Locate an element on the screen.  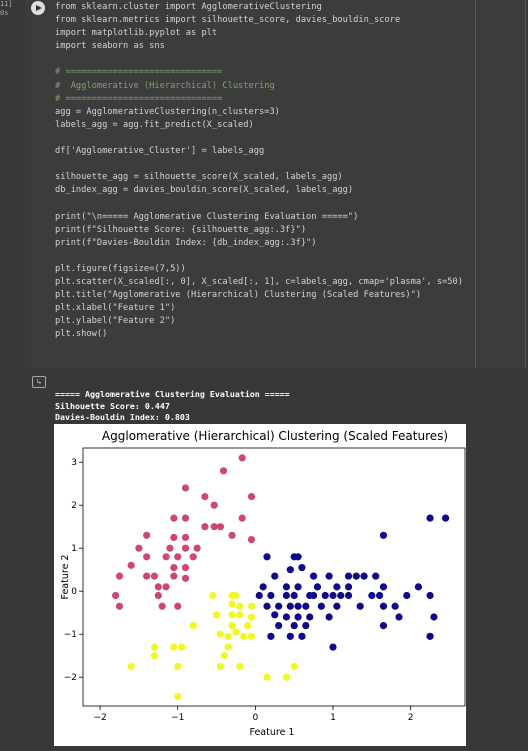
exec-time: 0s is located at coordinates (4, 13).